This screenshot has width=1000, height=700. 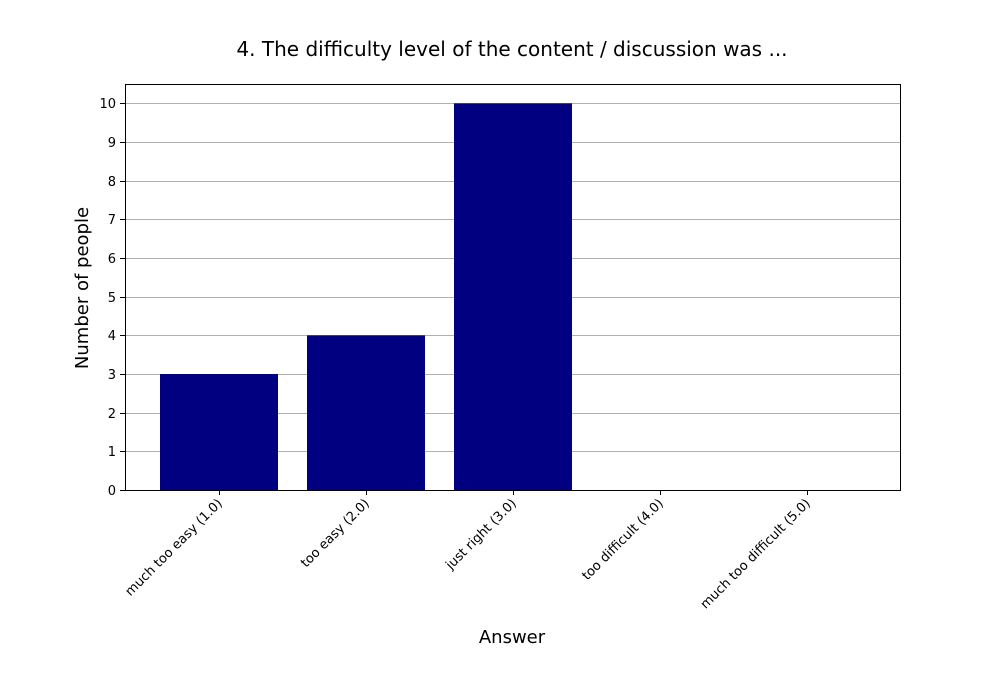 What do you see at coordinates (335, 533) in the screenshot?
I see `x-tick-label: too easy (2.0)` at bounding box center [335, 533].